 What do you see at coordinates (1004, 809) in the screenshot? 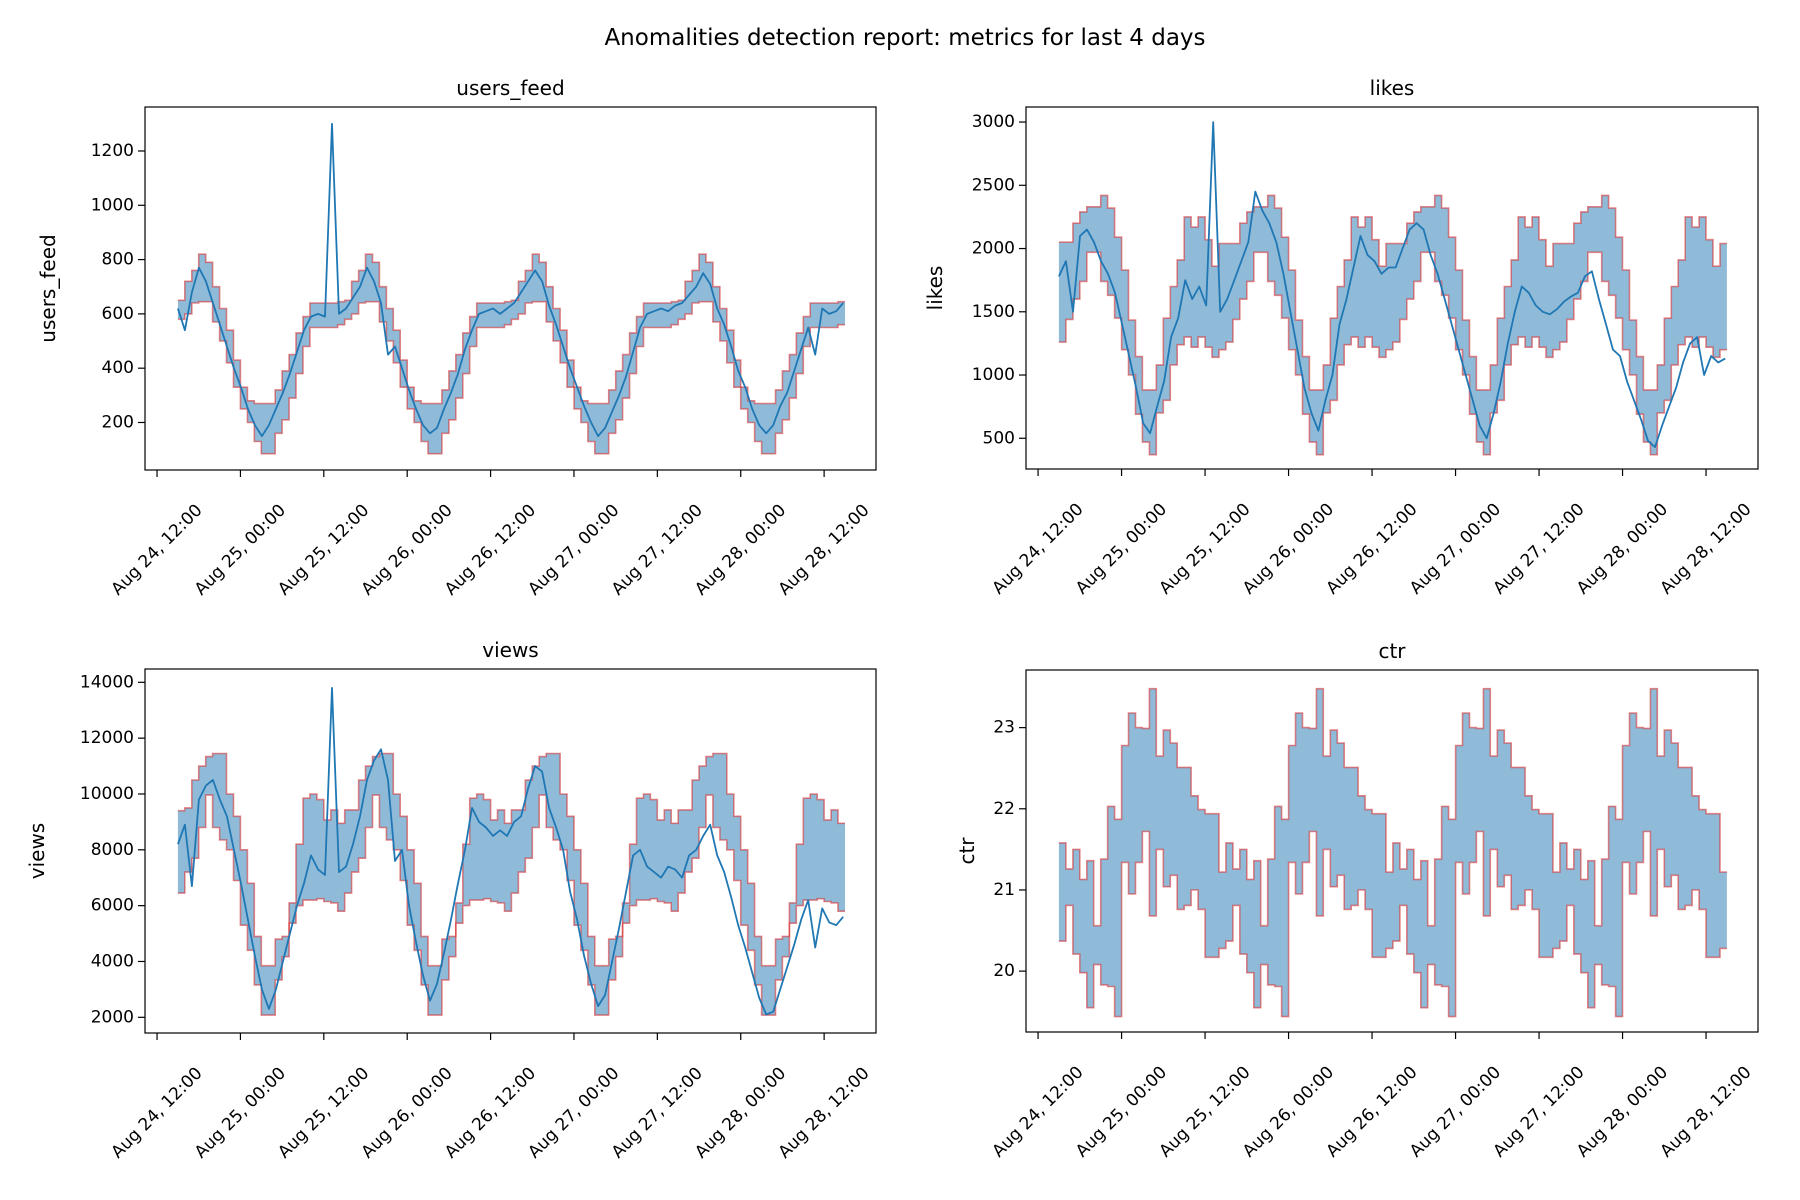
I see `y-tick-label: 22` at bounding box center [1004, 809].